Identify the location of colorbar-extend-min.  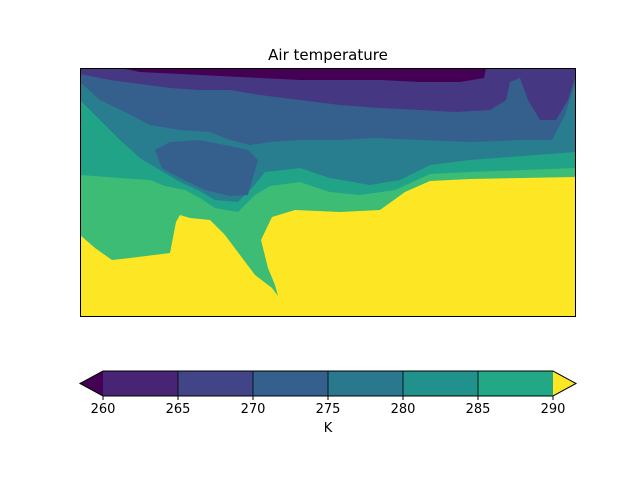
(91, 383).